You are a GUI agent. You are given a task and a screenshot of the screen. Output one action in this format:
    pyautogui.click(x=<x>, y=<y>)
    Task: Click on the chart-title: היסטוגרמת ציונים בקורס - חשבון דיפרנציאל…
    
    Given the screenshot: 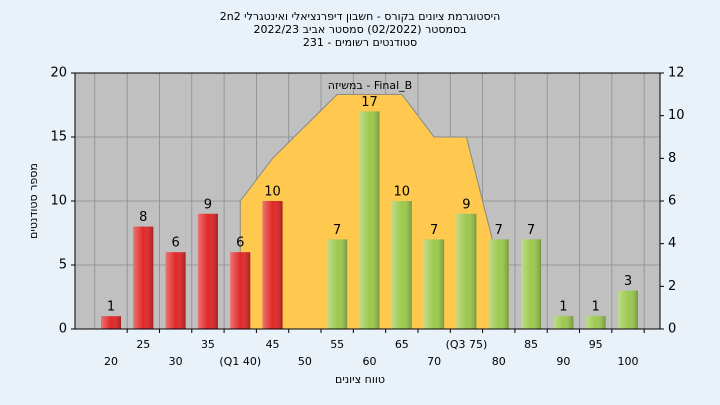 What is the action you would take?
    pyautogui.click(x=360, y=16)
    